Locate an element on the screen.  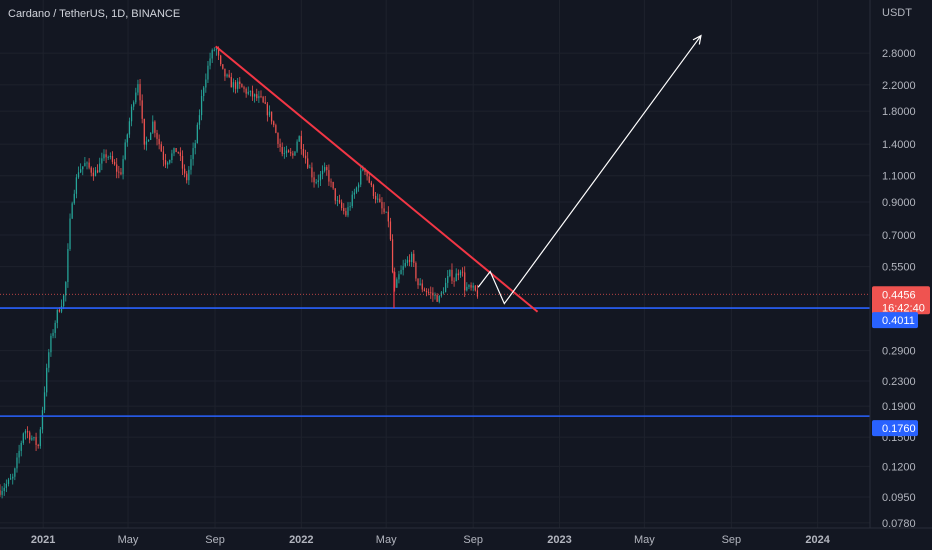
time-axis: 2021 May Sep 2022 May Sep 2023 May Sep 2024 is located at coordinates (431, 540).